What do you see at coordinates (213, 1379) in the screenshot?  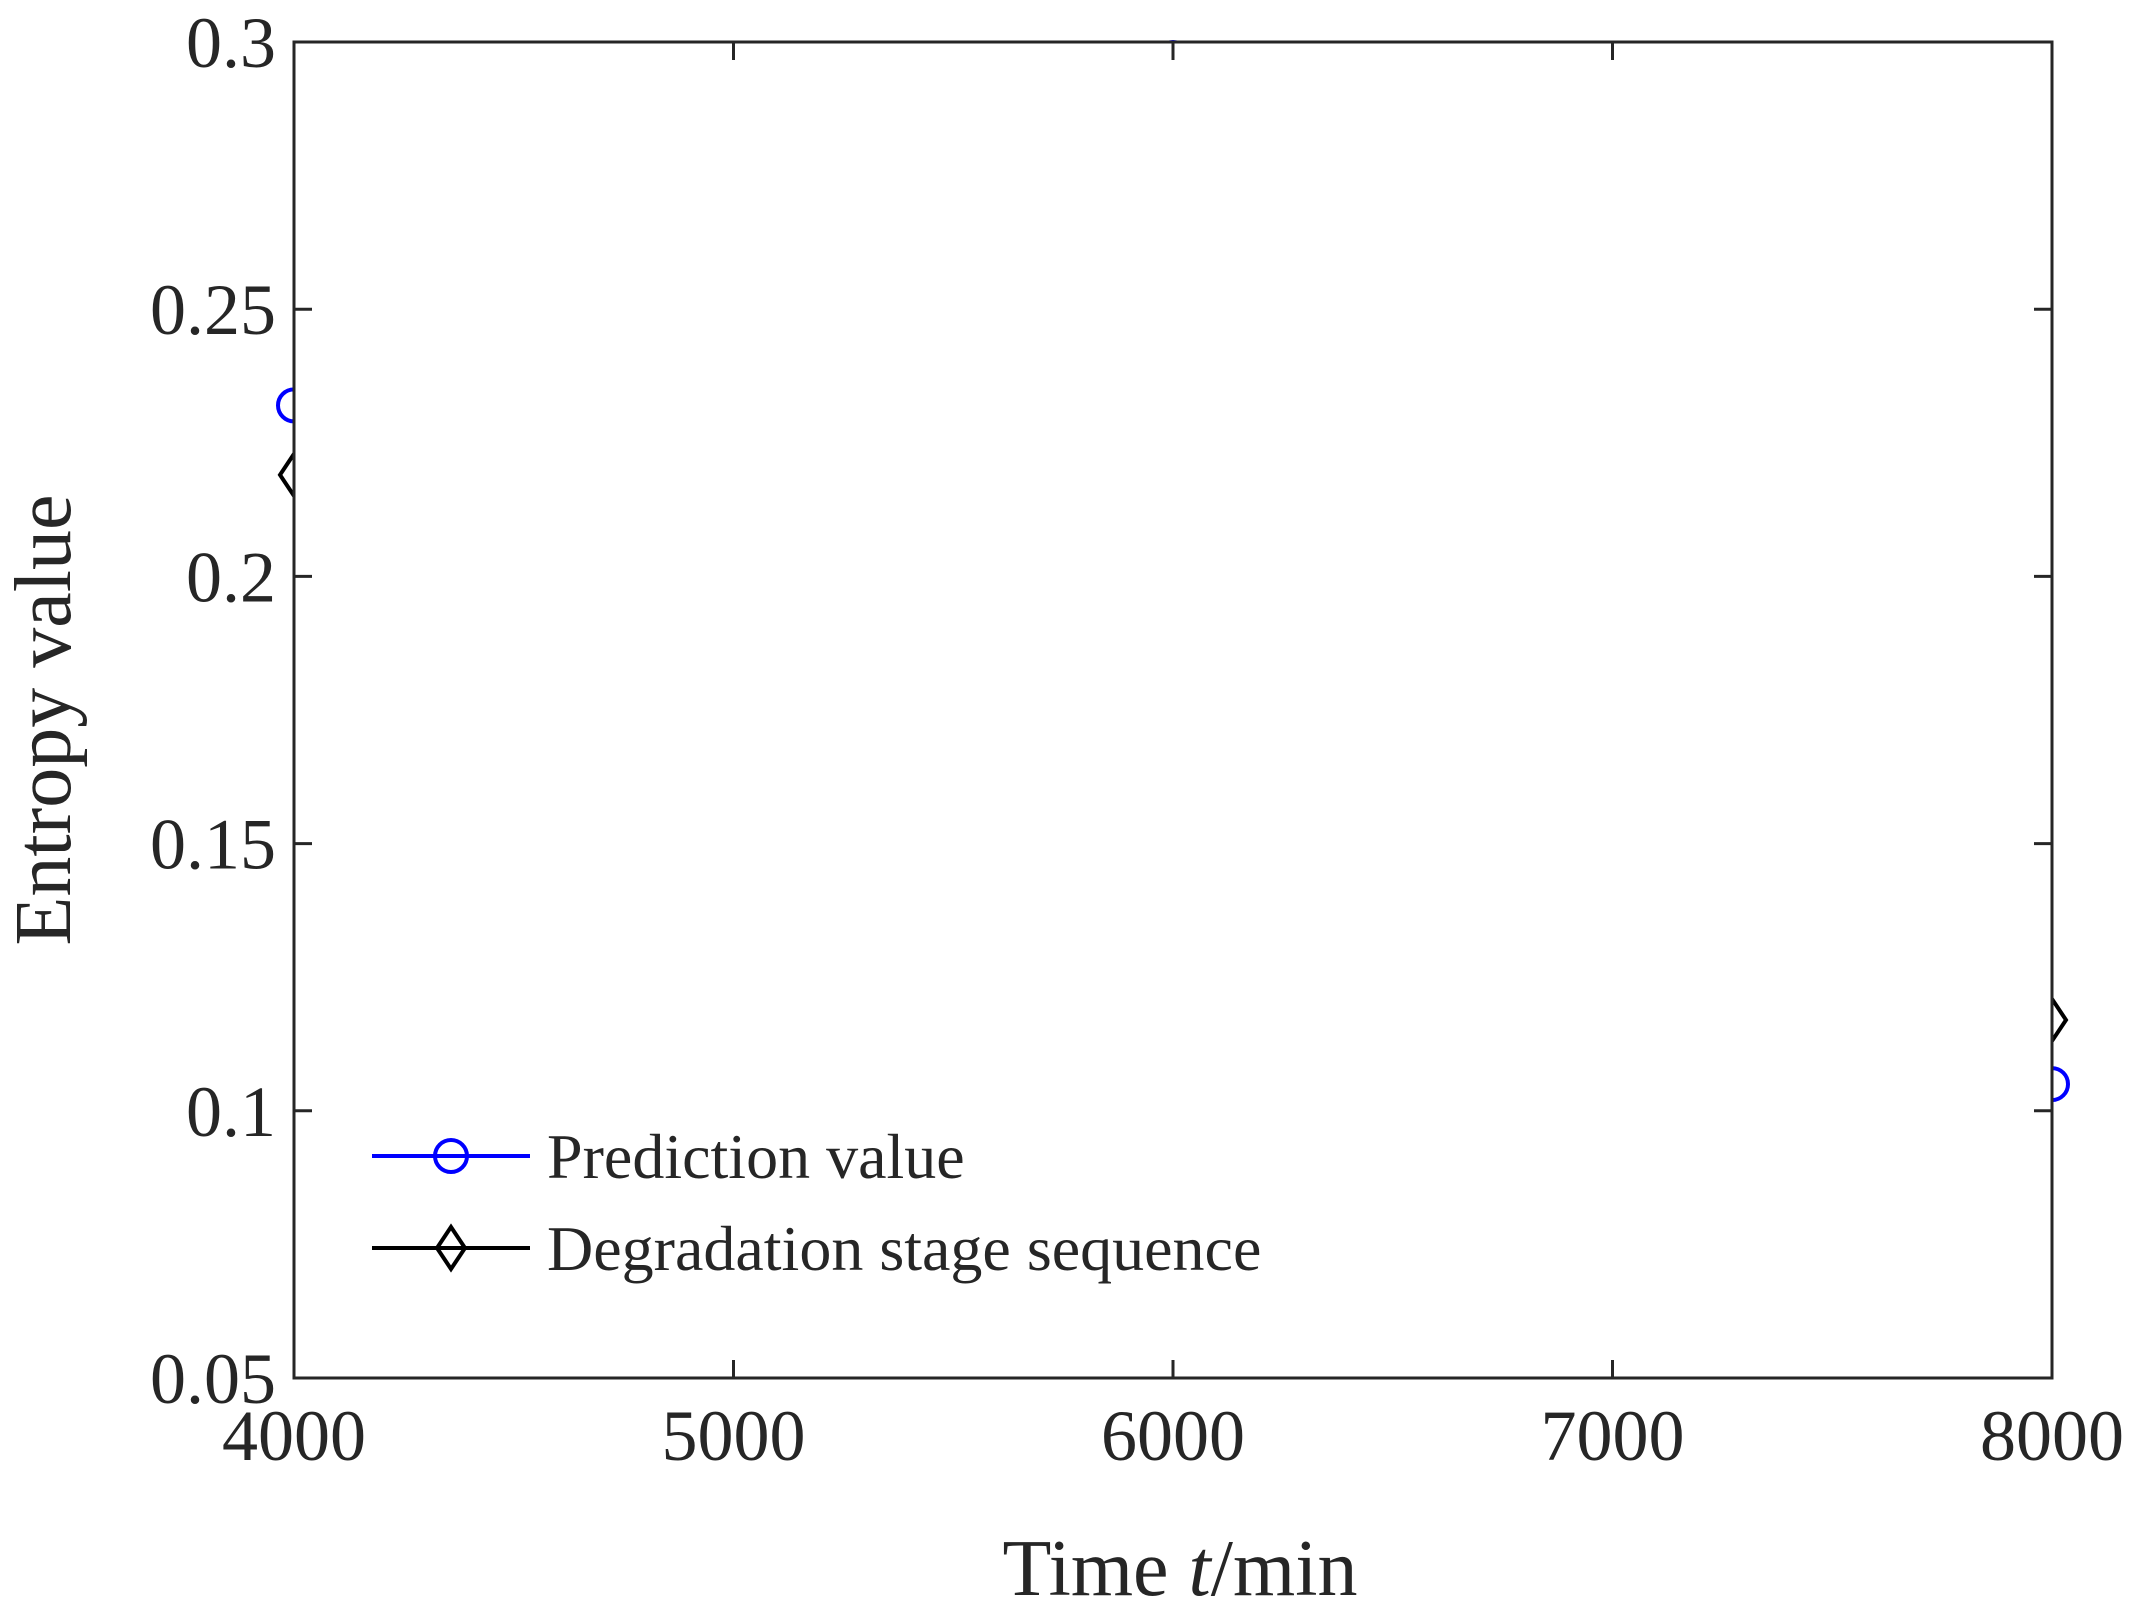 I see `y-tick-label: 0.05` at bounding box center [213, 1379].